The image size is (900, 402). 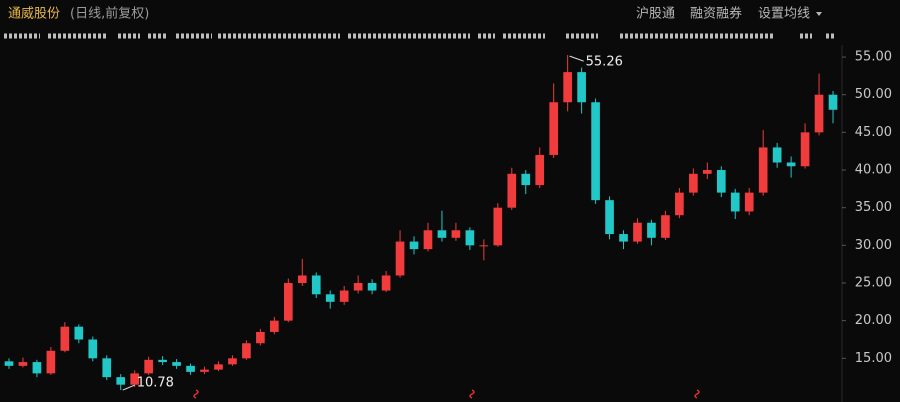 What do you see at coordinates (873, 132) in the screenshot?
I see `y-tick-label: 45.00` at bounding box center [873, 132].